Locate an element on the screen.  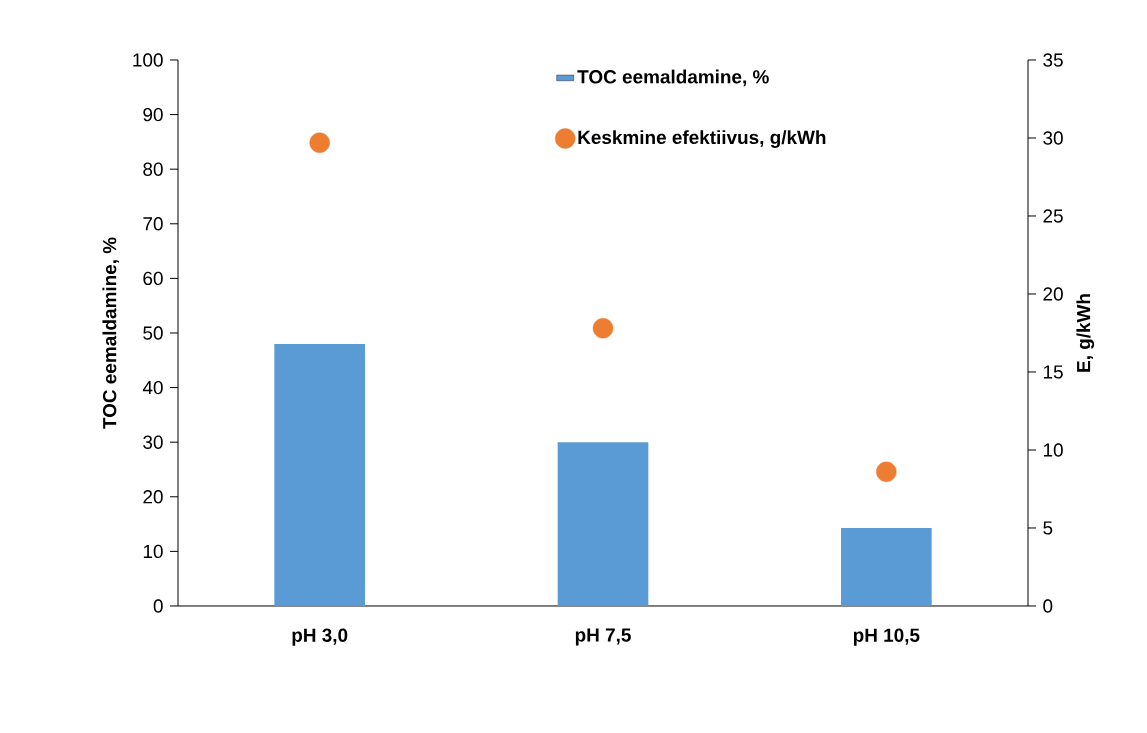
y-tick-label: 30 is located at coordinates (153, 442).